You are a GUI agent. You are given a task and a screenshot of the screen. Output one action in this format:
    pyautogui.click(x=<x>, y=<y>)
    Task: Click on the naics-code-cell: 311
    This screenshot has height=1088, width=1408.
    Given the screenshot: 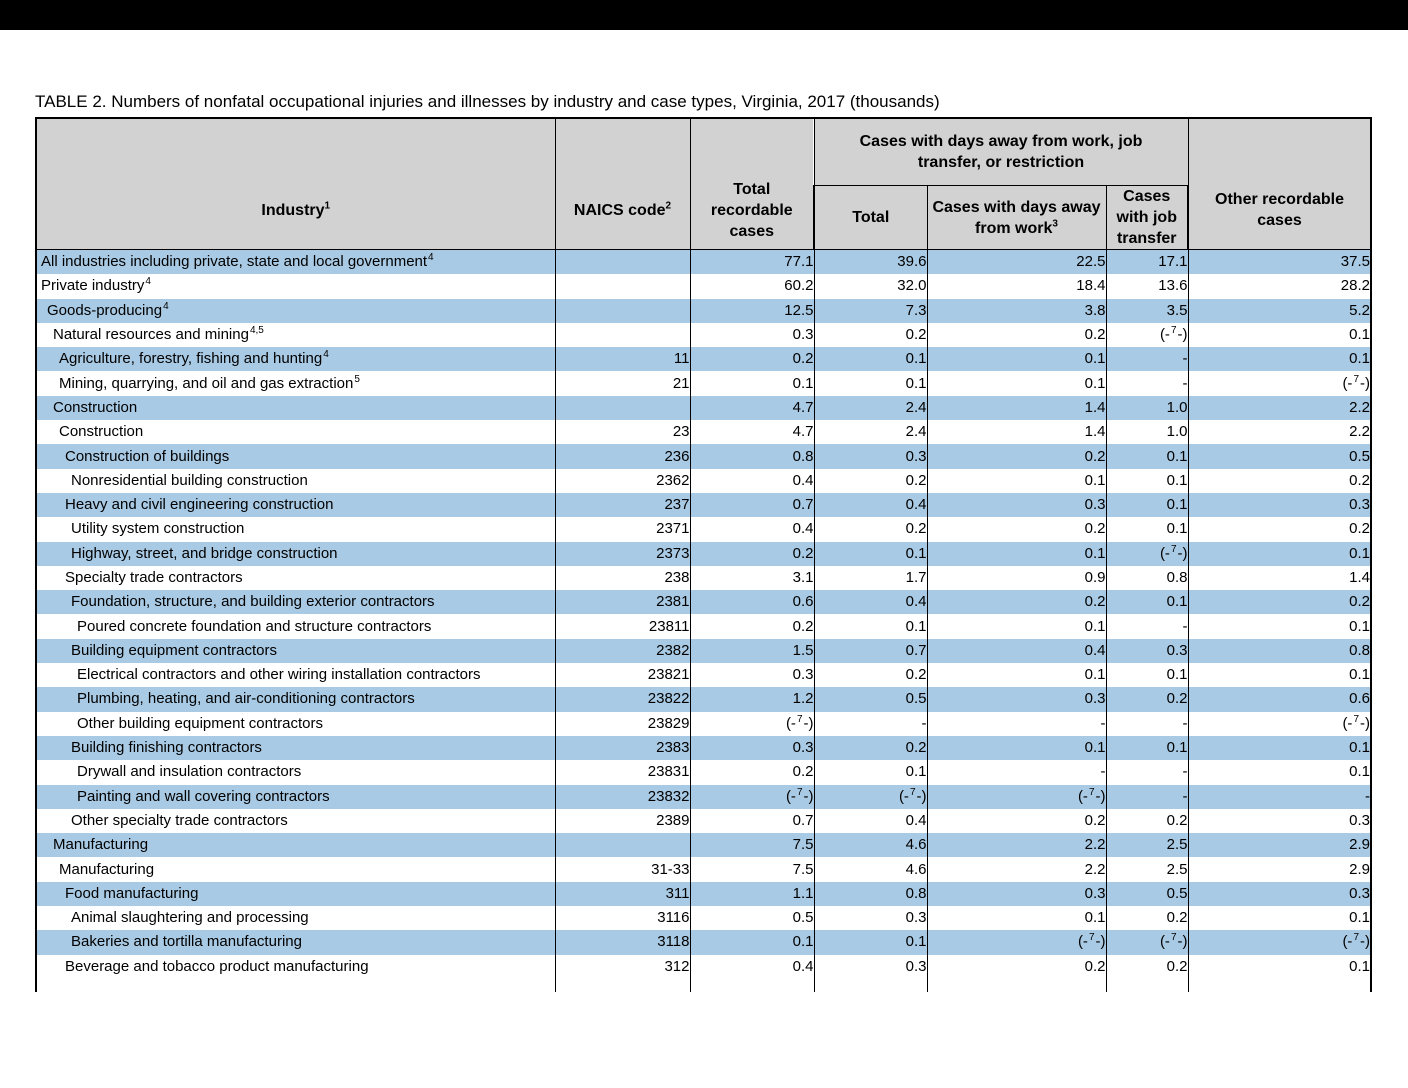 What is the action you would take?
    pyautogui.click(x=622, y=894)
    